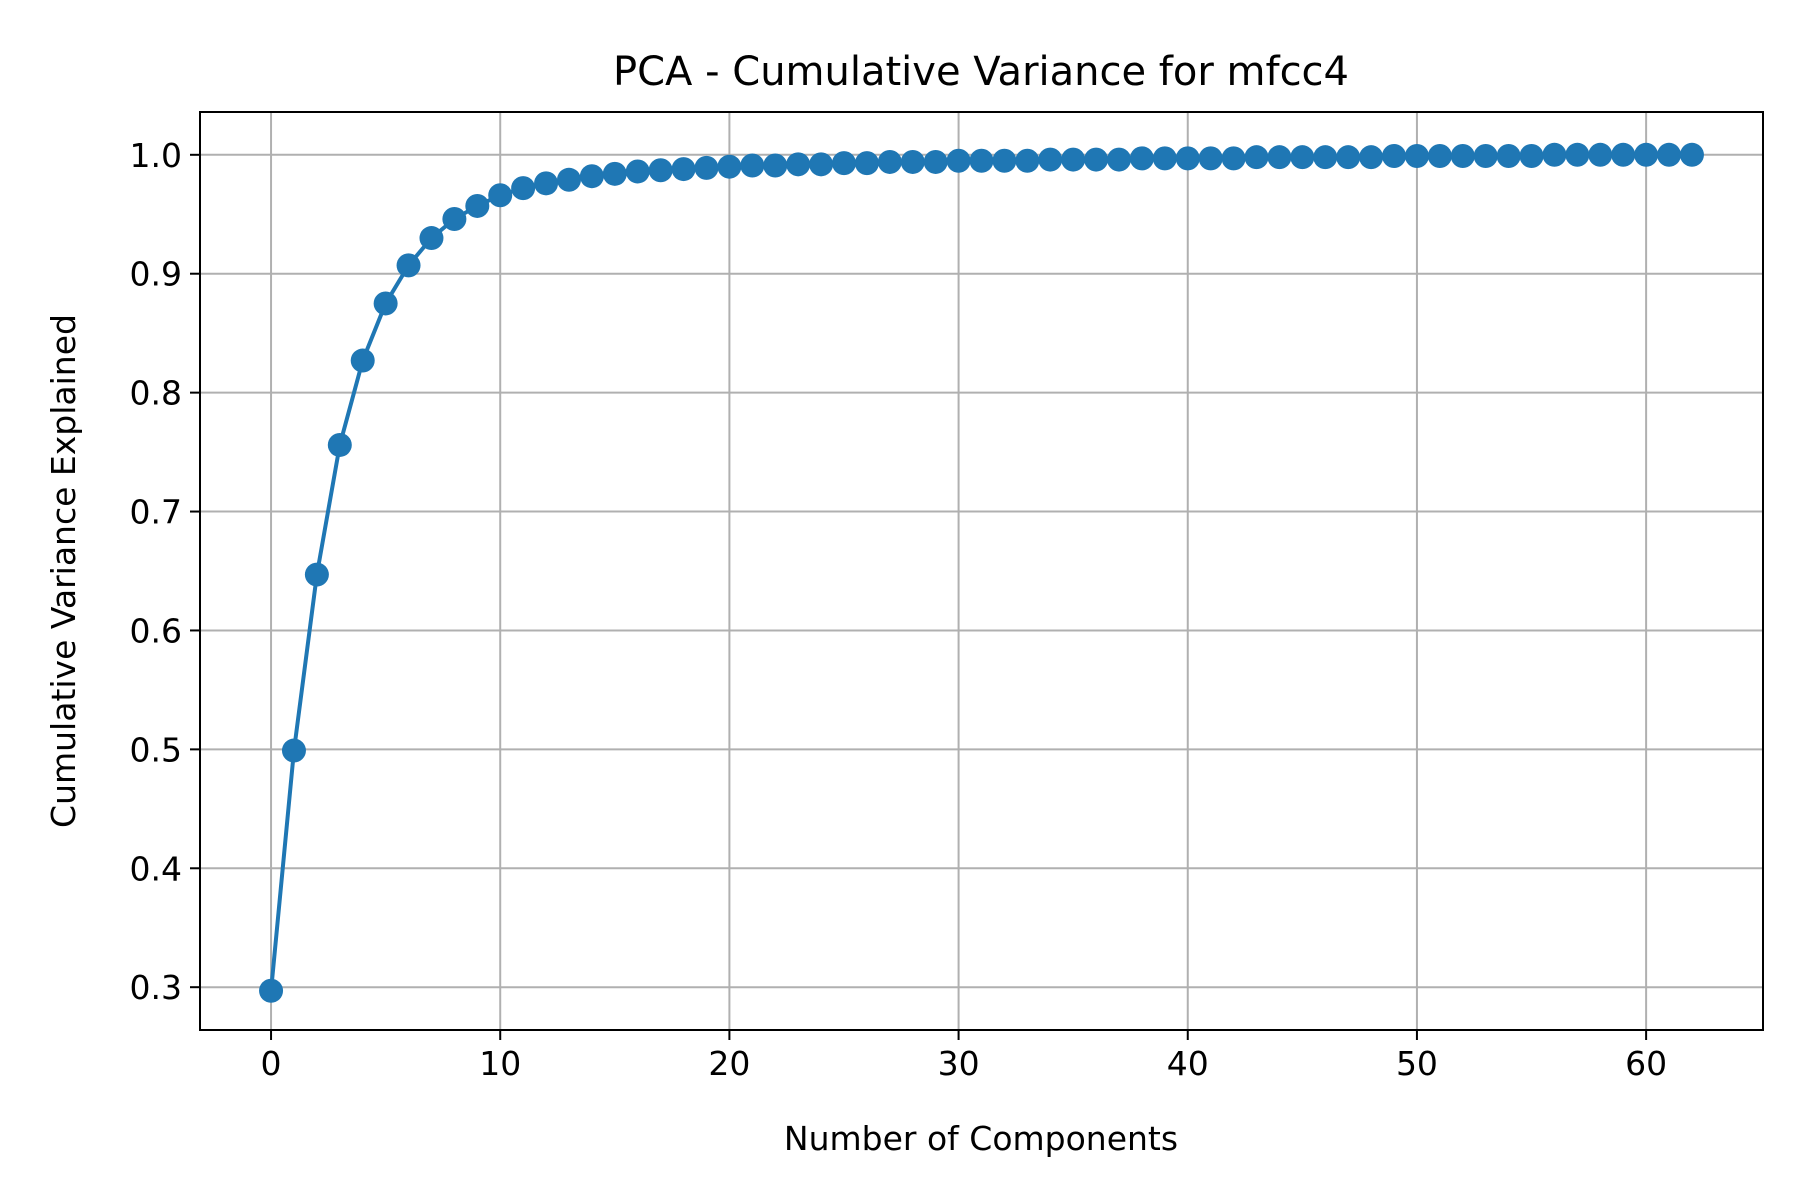 The height and width of the screenshot is (1204, 1800). What do you see at coordinates (271, 1063) in the screenshot?
I see `x-tick-label: 0` at bounding box center [271, 1063].